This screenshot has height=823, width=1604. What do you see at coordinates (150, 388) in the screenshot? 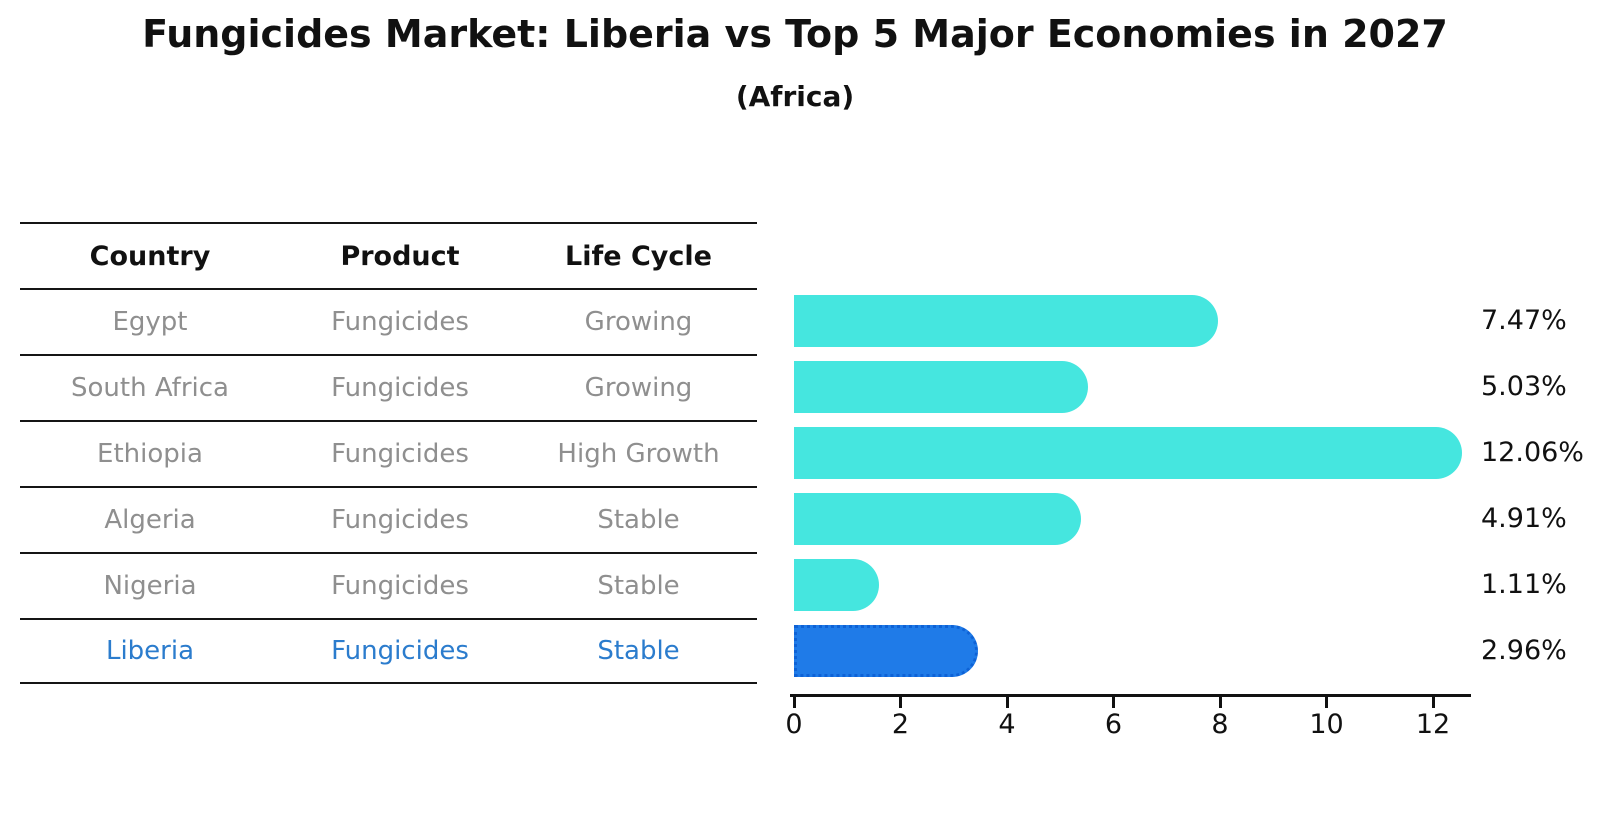
I see `cell-country: South Africa` at bounding box center [150, 388].